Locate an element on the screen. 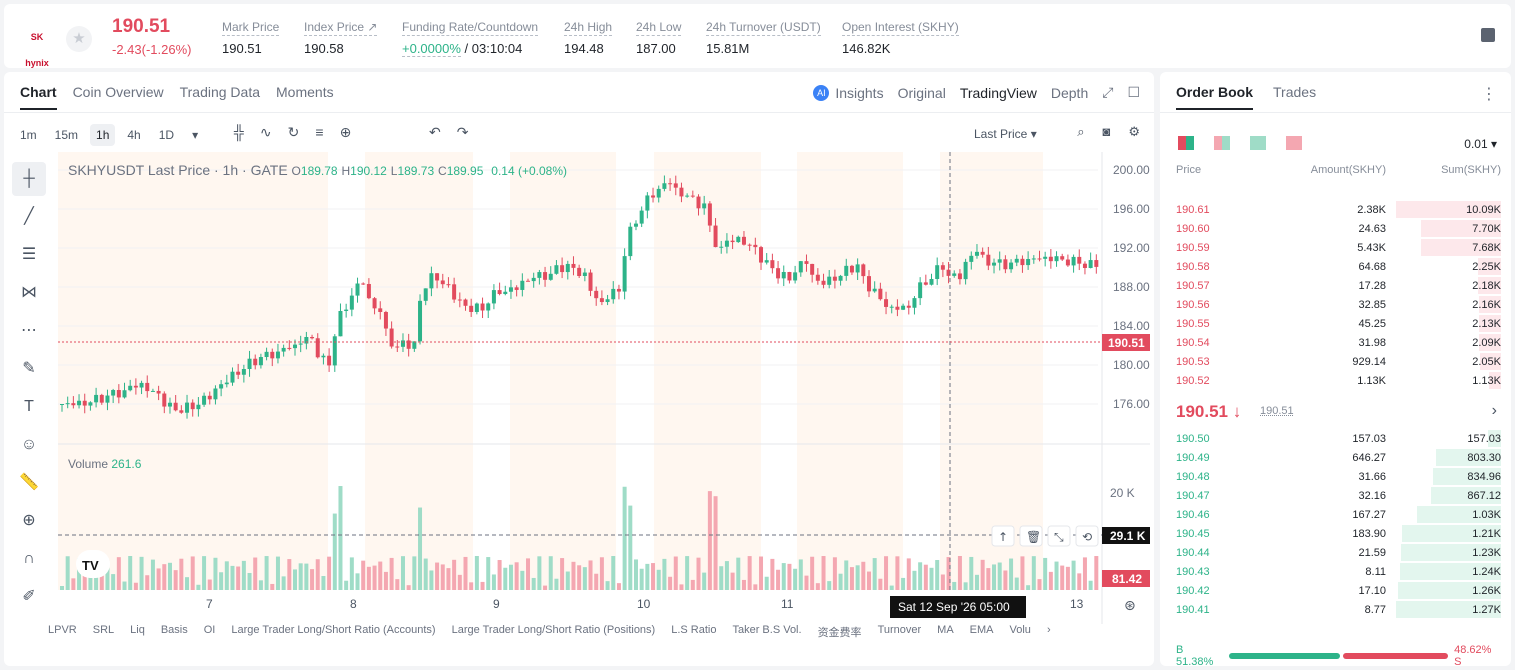 Image resolution: width=1515 pixels, height=670 pixels. search-icon: ⌕ is located at coordinates (1081, 131).